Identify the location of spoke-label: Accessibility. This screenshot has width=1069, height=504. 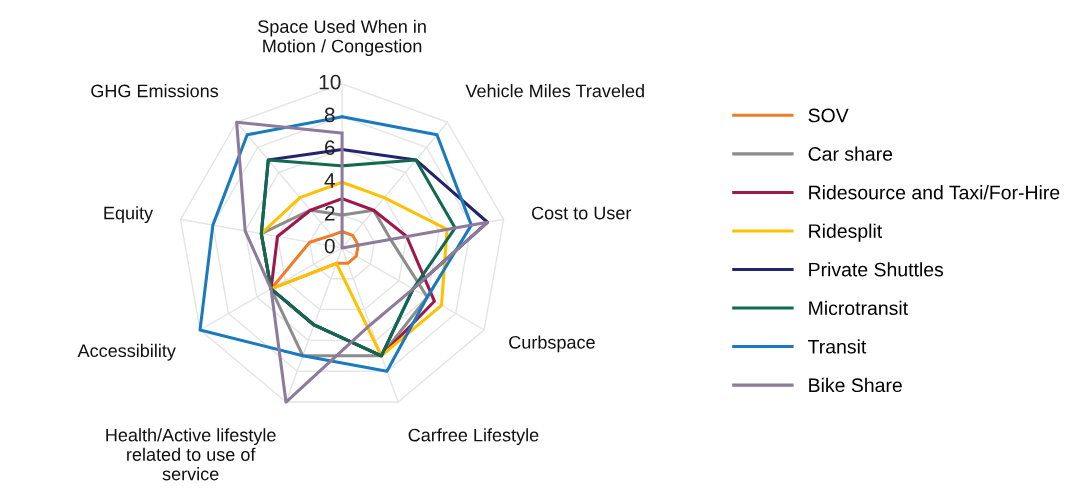
(126, 352).